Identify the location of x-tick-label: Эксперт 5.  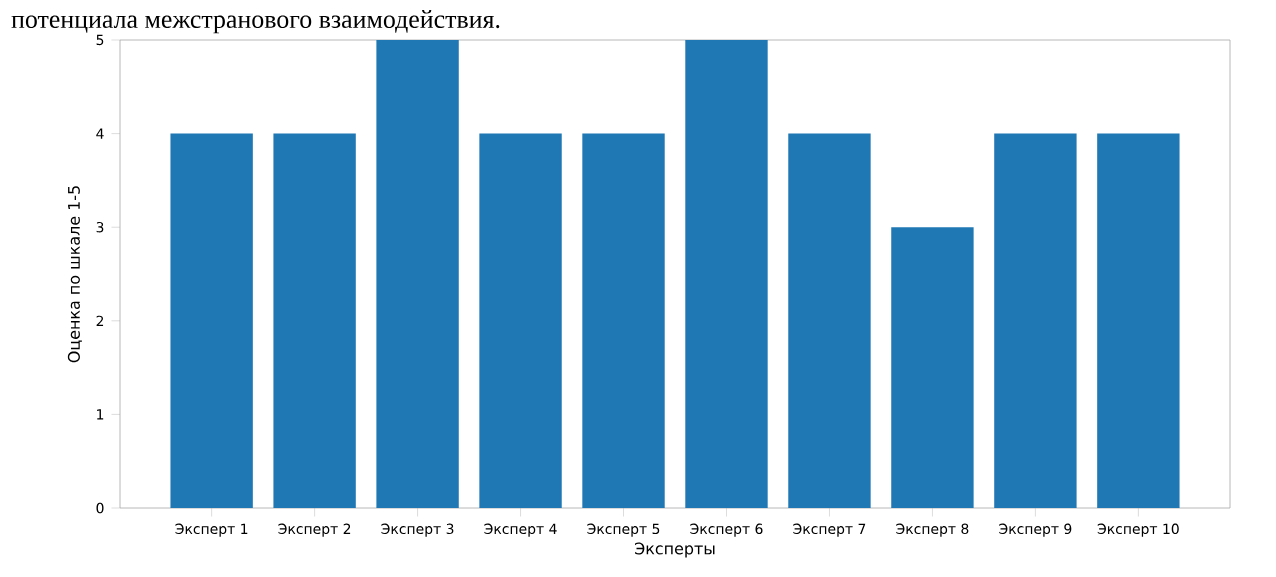
(623, 530).